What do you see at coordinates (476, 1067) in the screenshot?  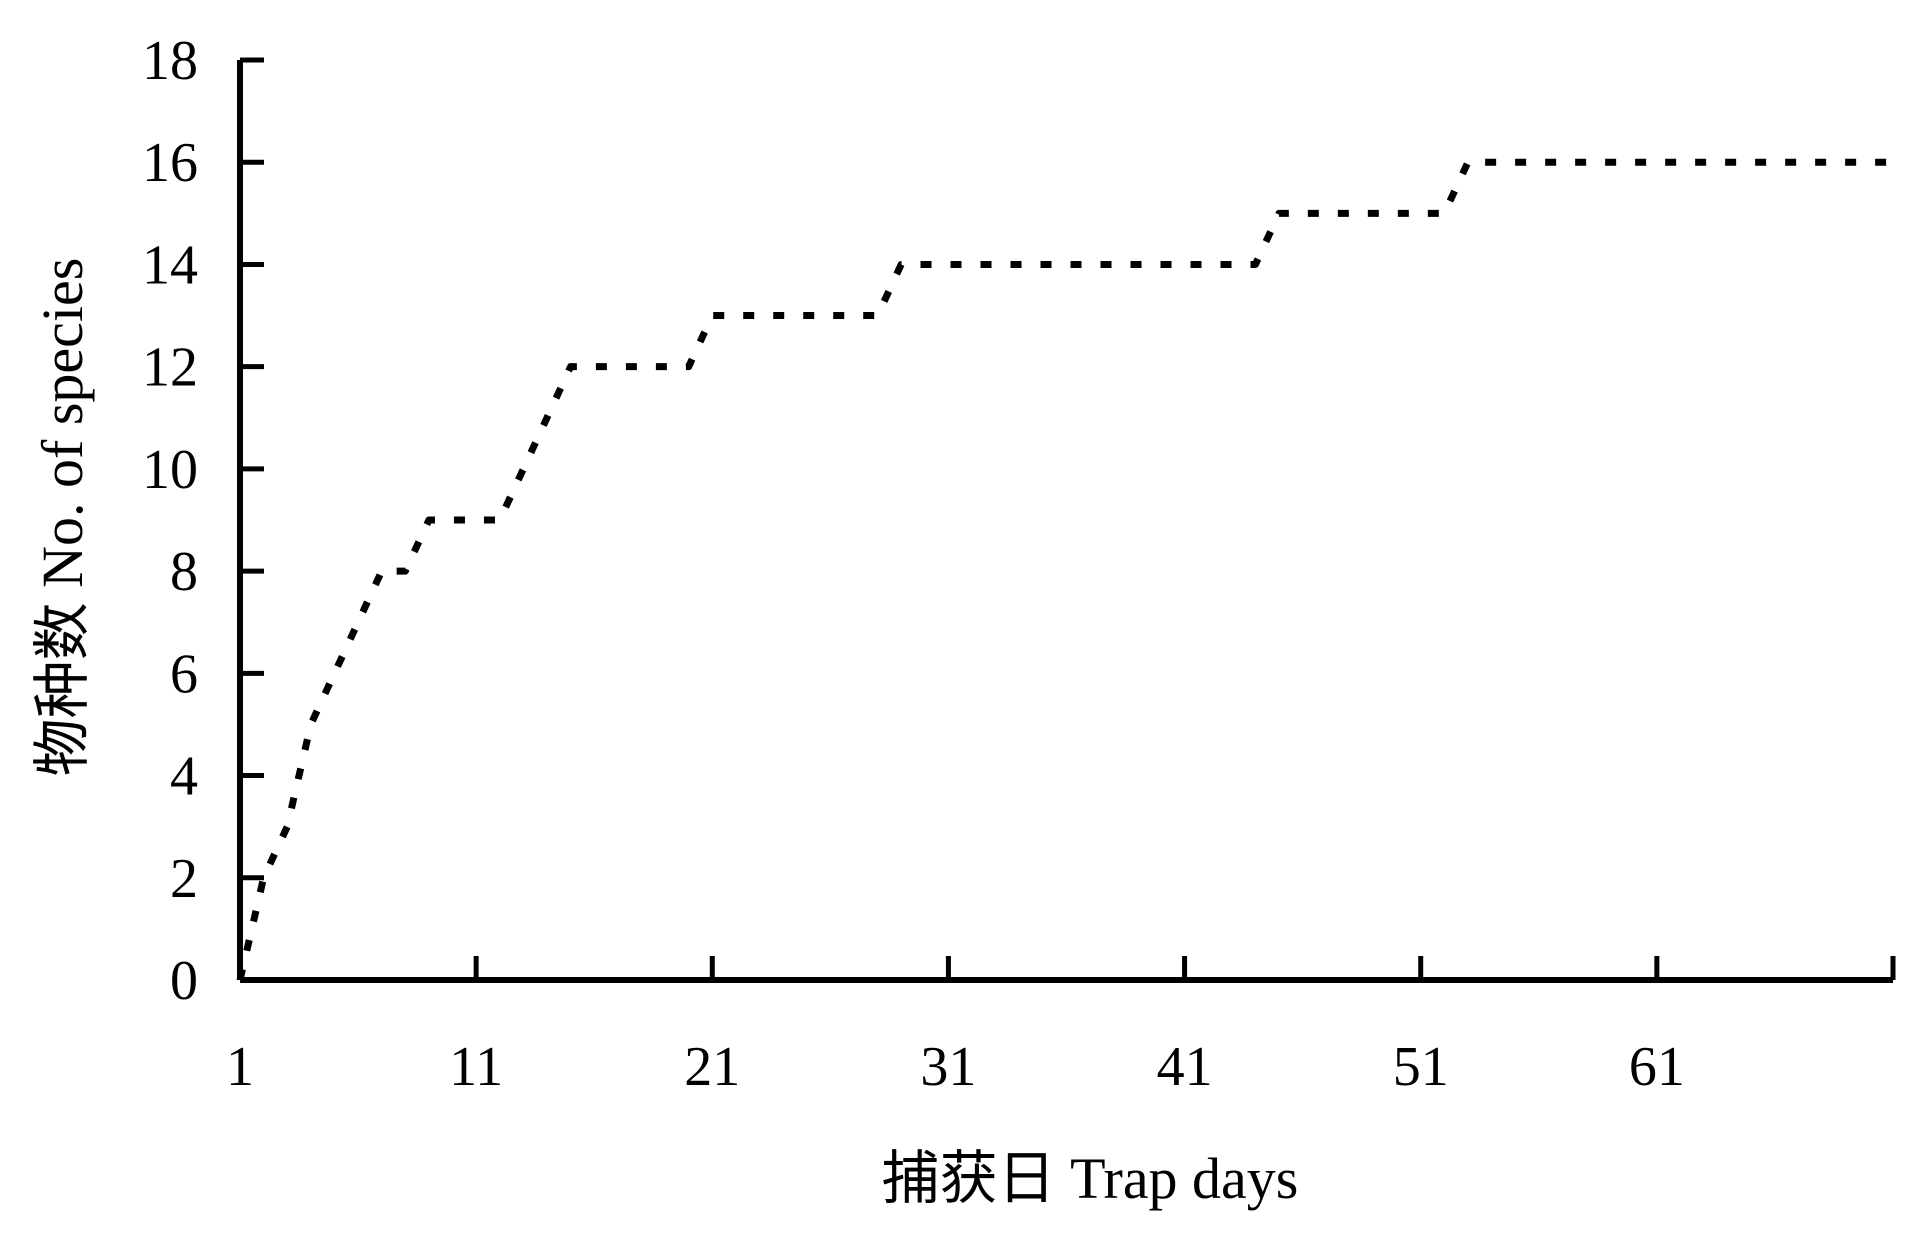 I see `x-tick-label: 11` at bounding box center [476, 1067].